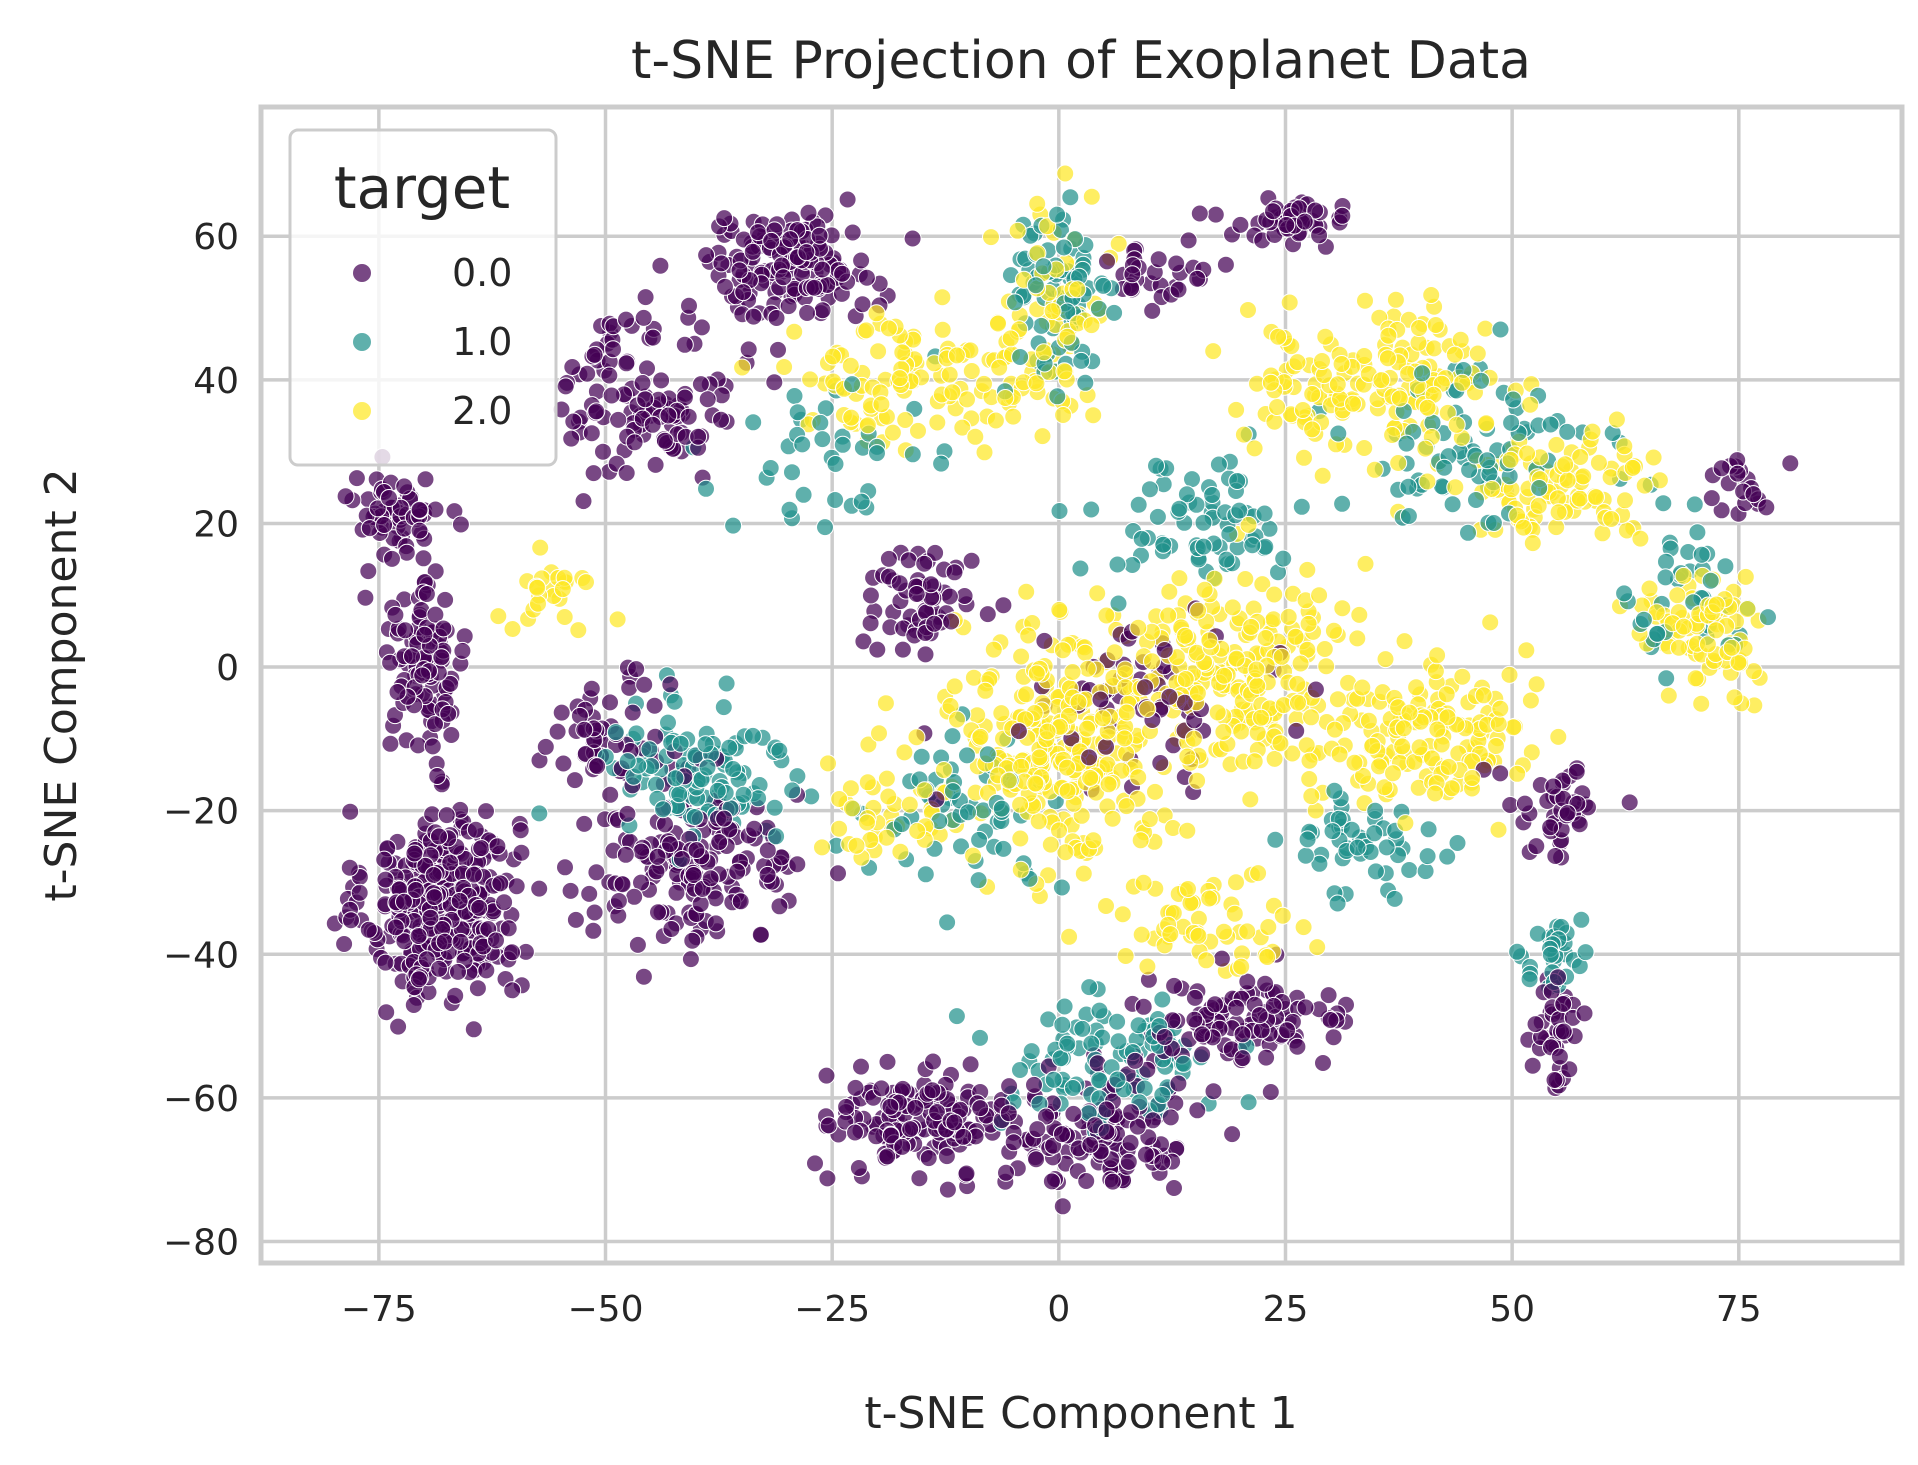 Image resolution: width=1918 pixels, height=1465 pixels. I want to click on y-axis-ticks: −80 −60 −40 −20 0 20 40 60, so click(201, 740).